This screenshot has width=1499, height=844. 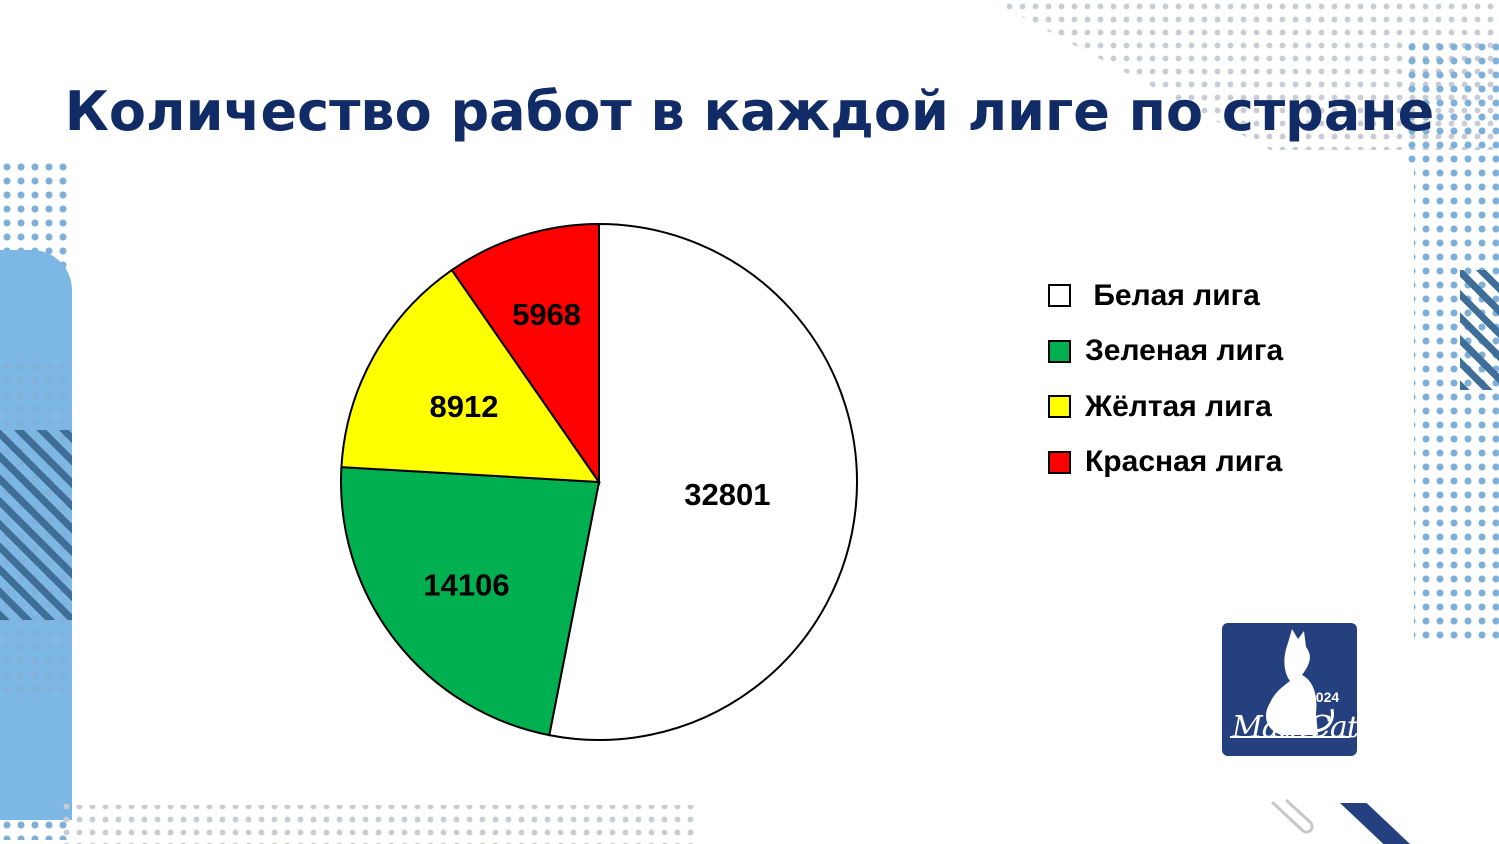 I want to click on data-label-white-league: 32801, so click(x=727, y=494).